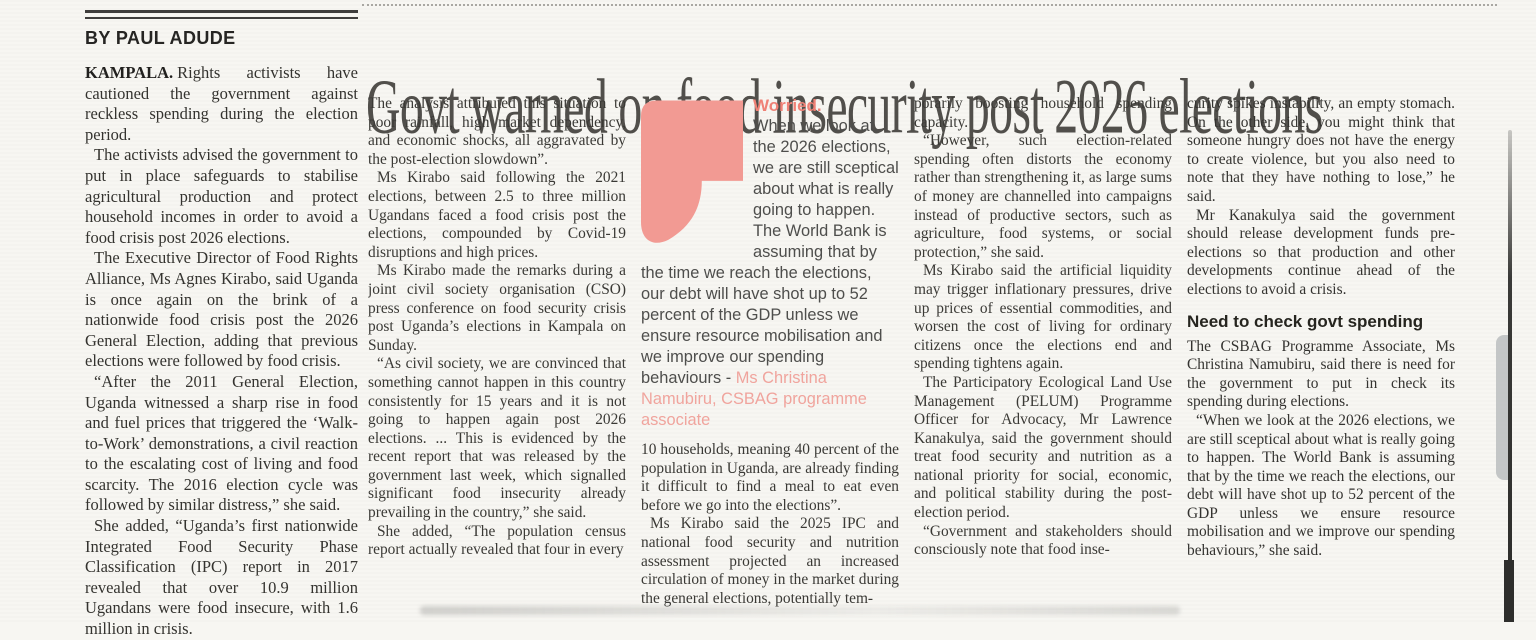 The width and height of the screenshot is (1536, 640). What do you see at coordinates (787, 105) in the screenshot?
I see `pull-quote-kicker: Worried.` at bounding box center [787, 105].